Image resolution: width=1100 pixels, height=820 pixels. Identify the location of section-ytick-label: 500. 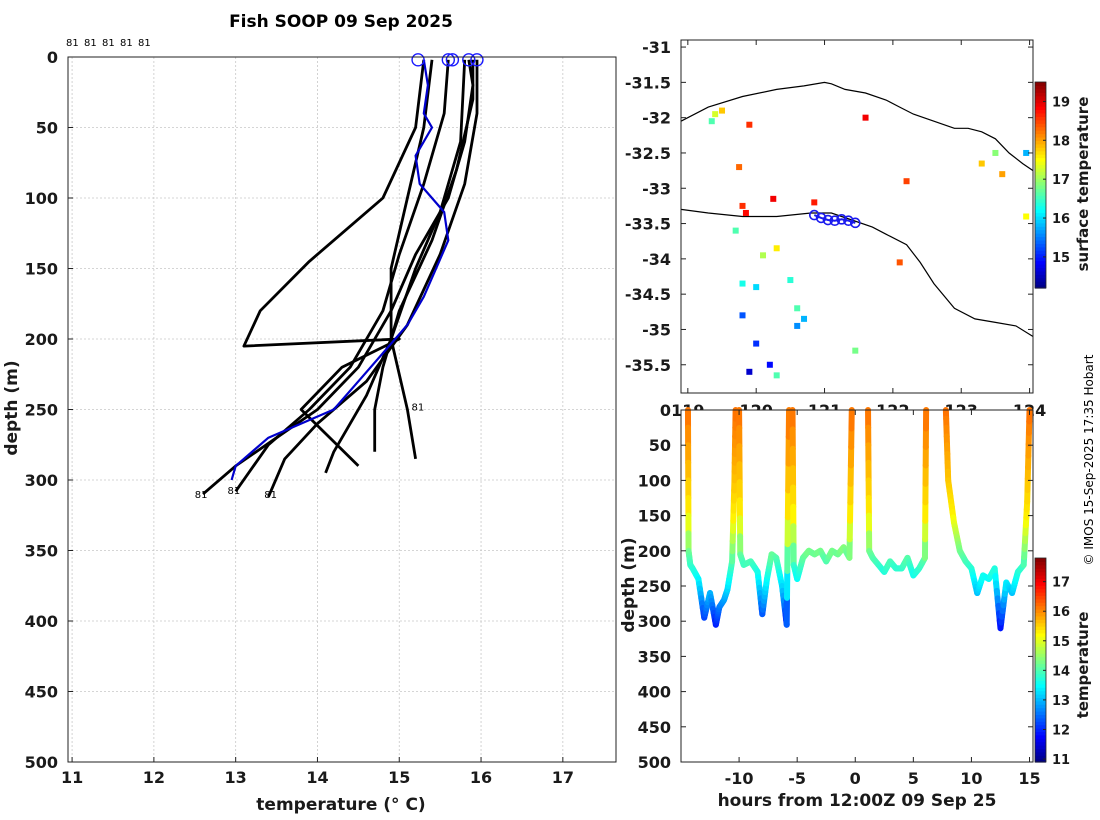
(654, 762).